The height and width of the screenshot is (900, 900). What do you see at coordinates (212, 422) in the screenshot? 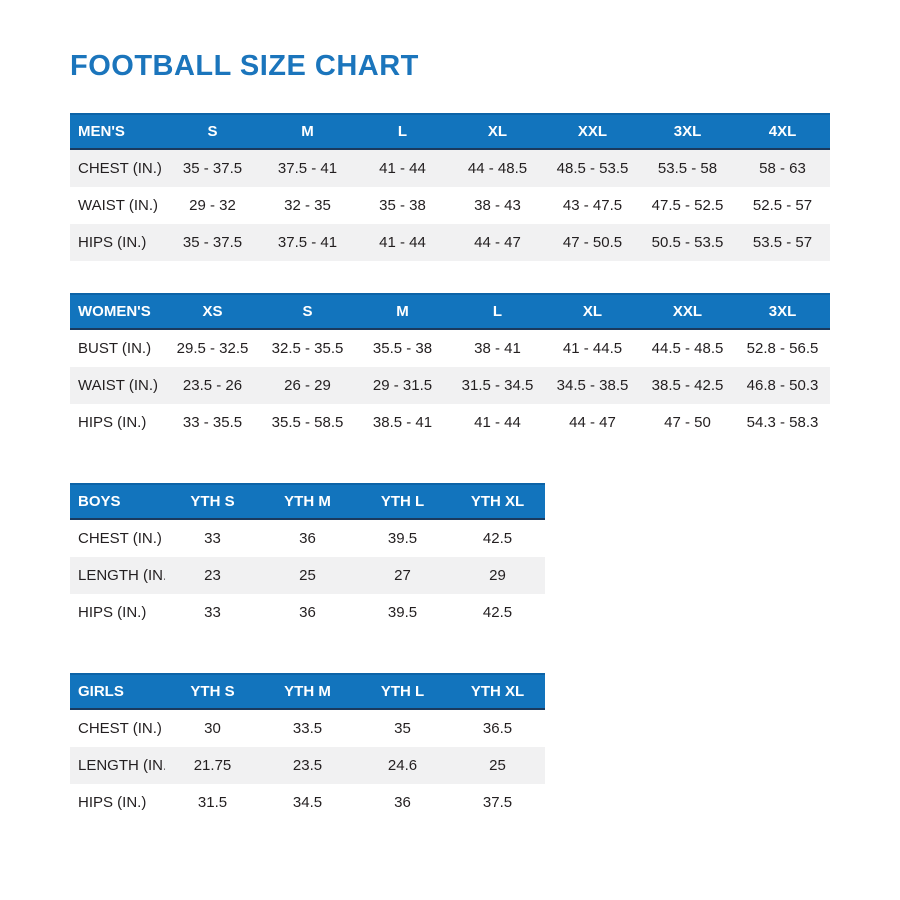
I see `size-value-cell: 33 - 35.5` at bounding box center [212, 422].